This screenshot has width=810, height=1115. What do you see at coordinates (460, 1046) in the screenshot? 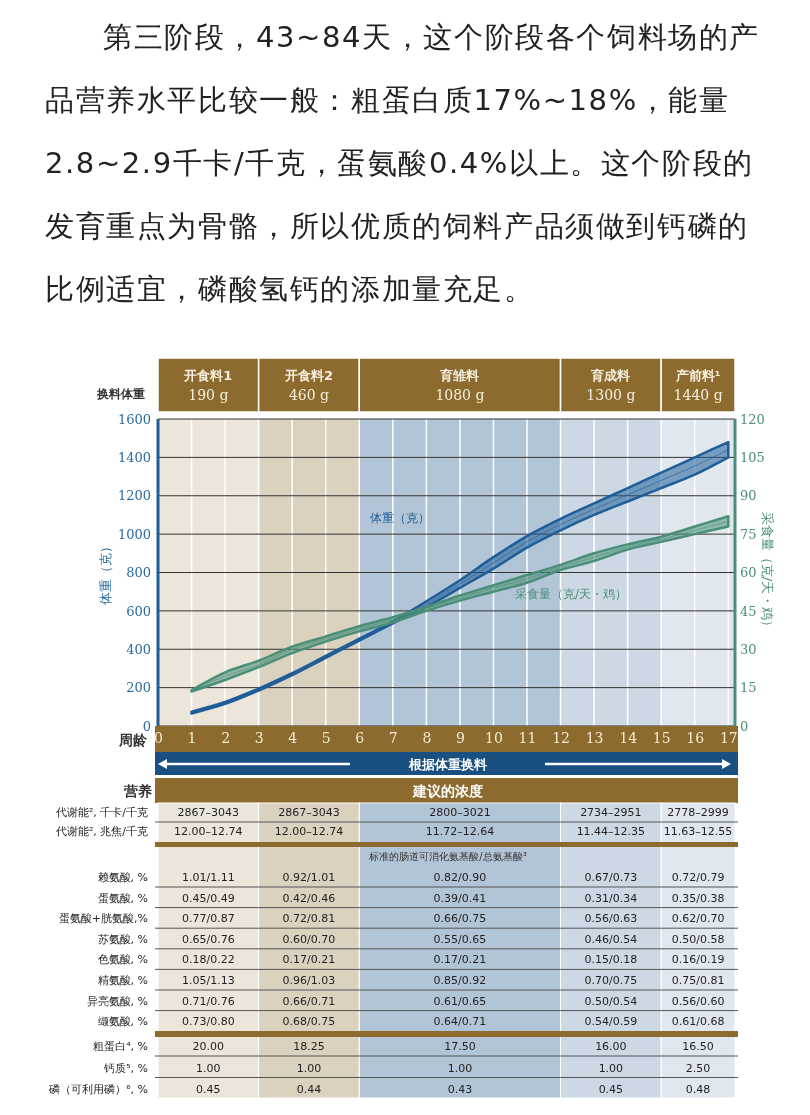
I see `text: 17.50` at bounding box center [460, 1046].